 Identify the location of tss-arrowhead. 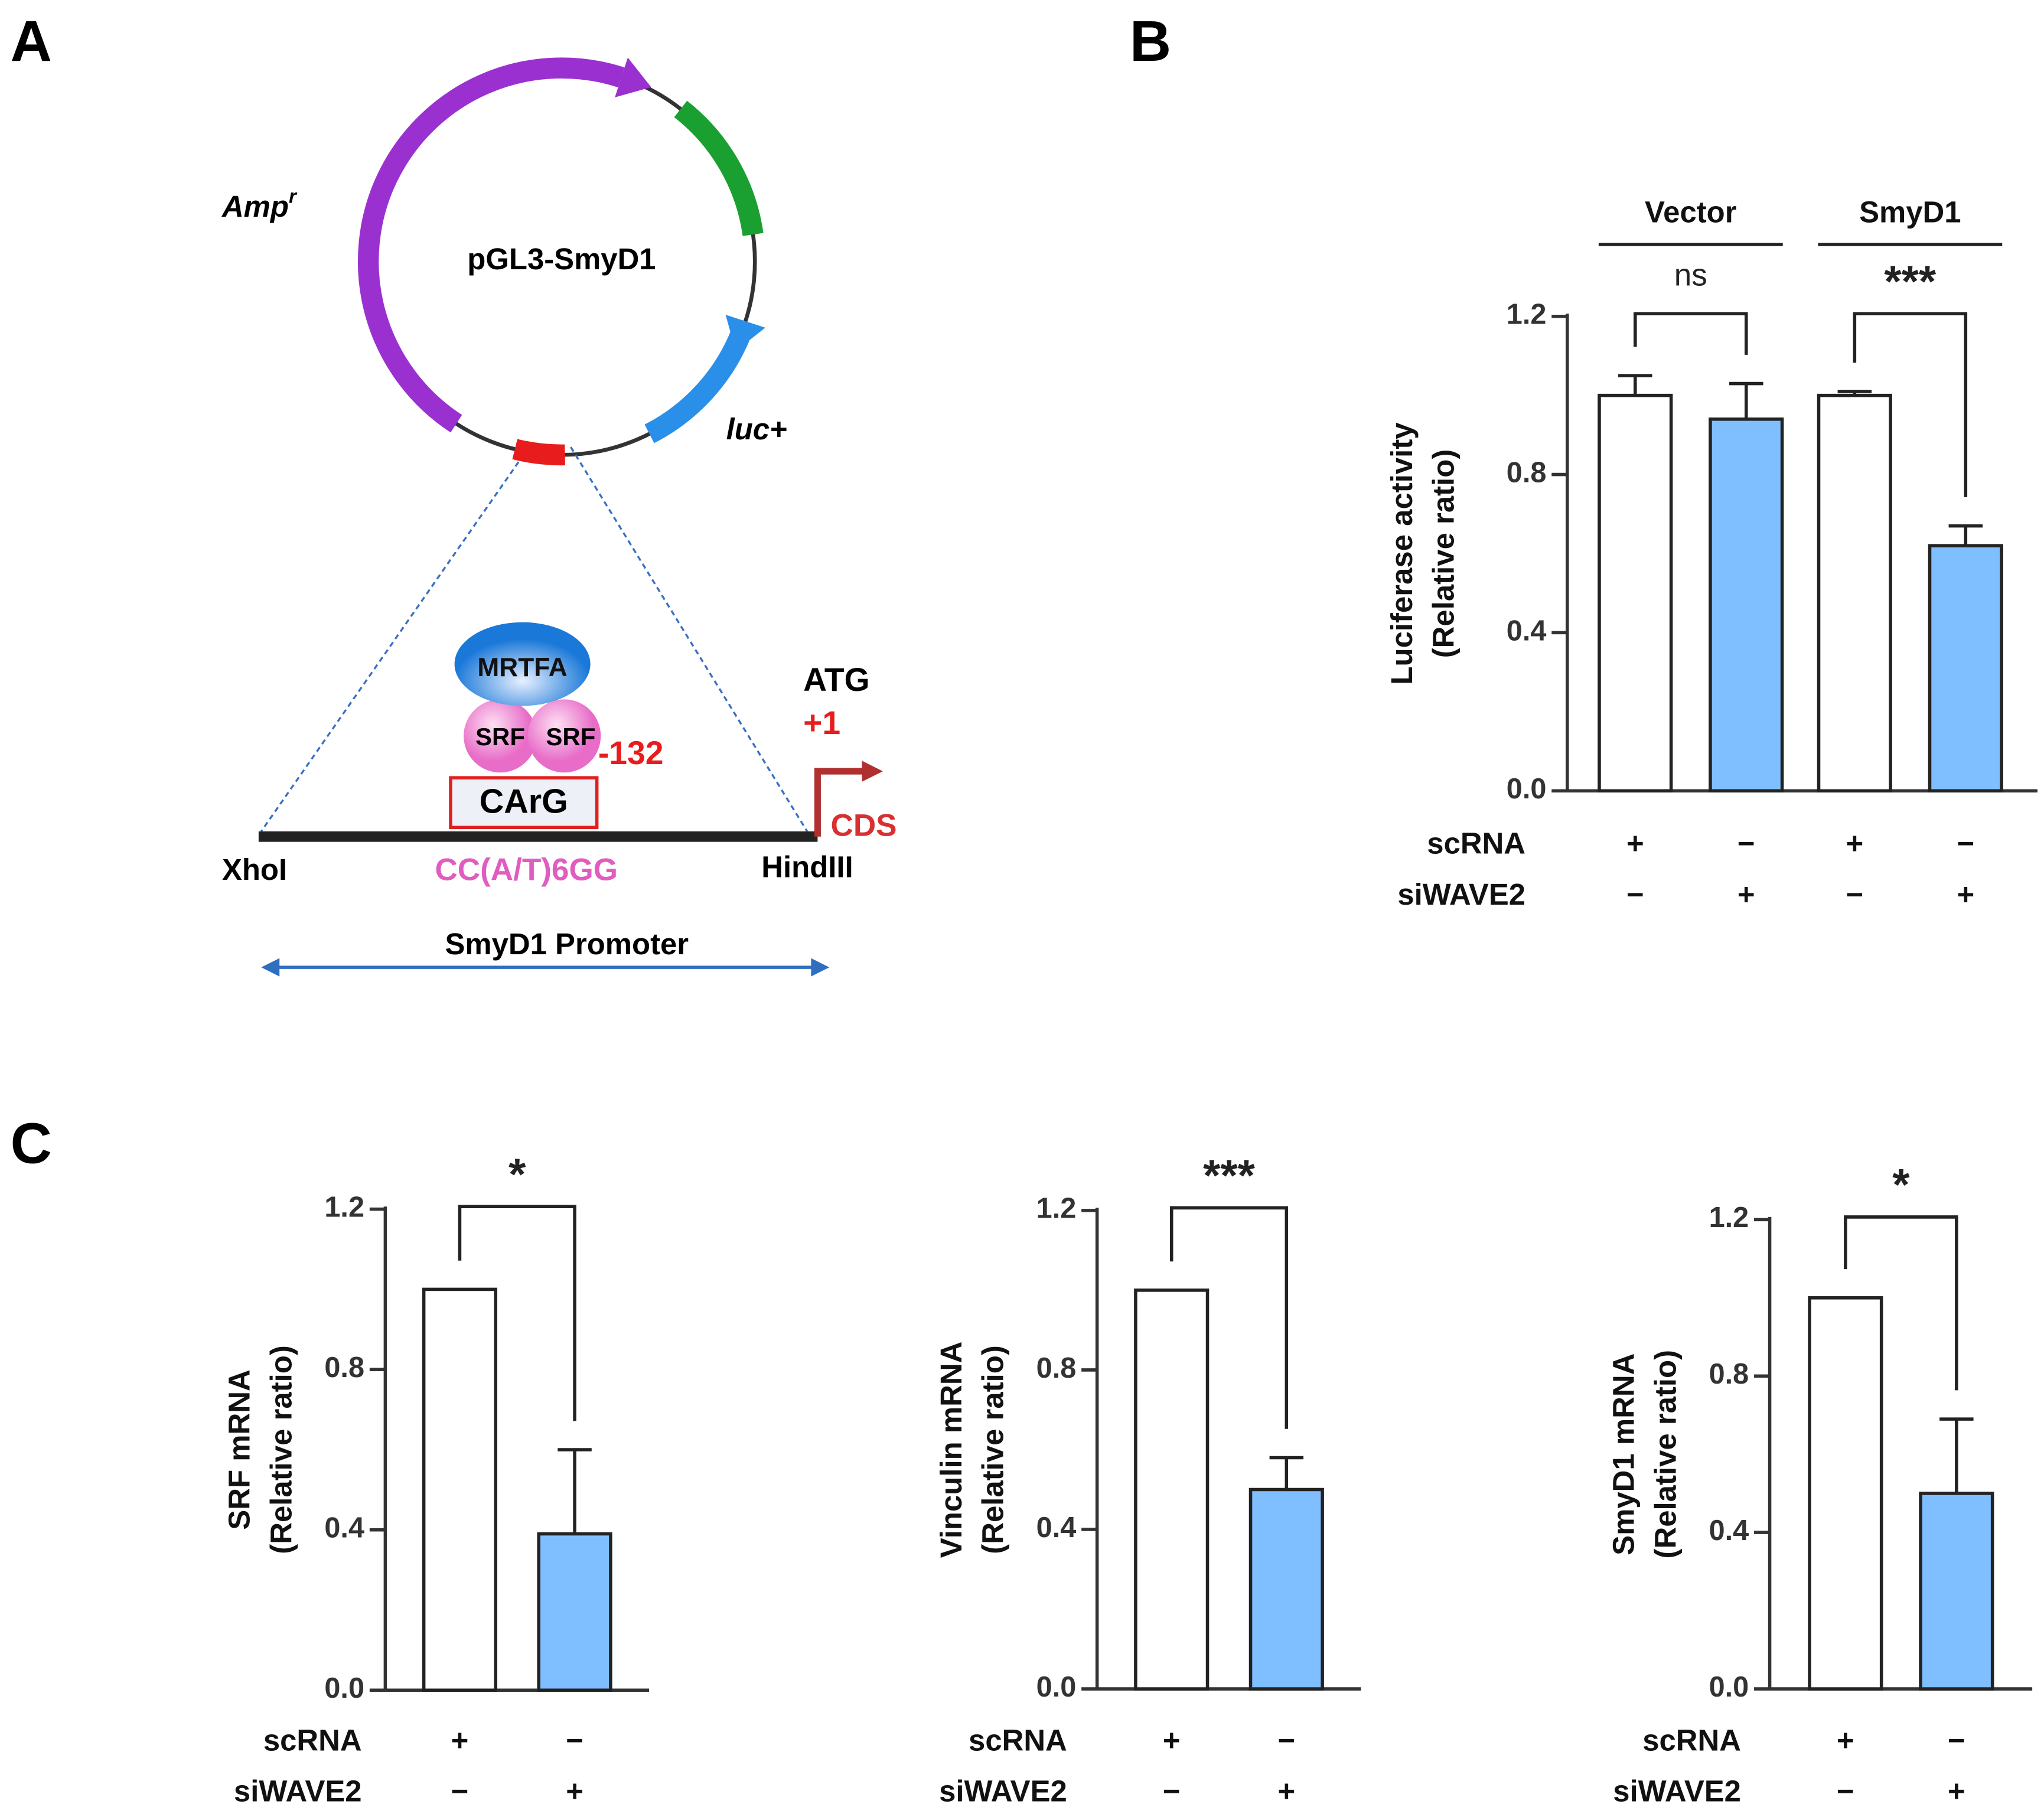
(872, 771).